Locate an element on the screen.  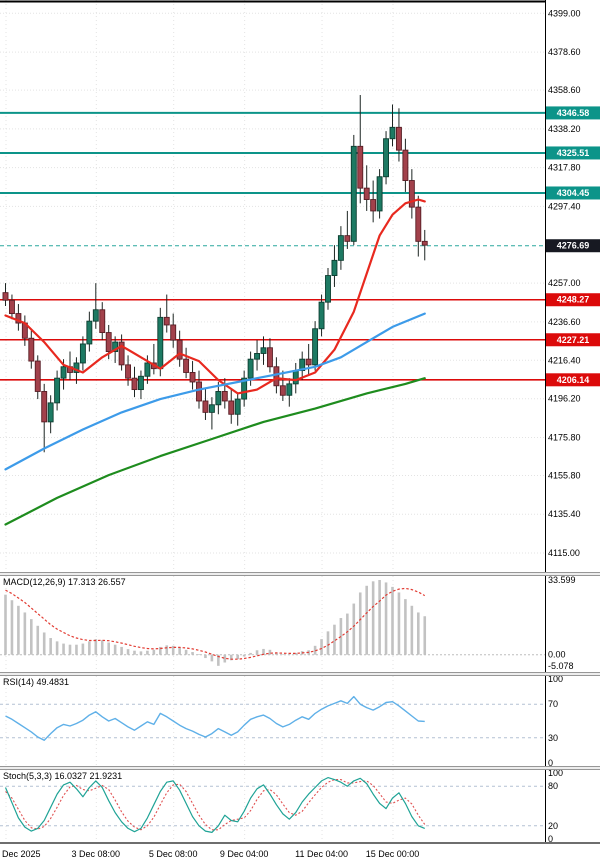
svg-text: 4338.20 is located at coordinates (564, 129).